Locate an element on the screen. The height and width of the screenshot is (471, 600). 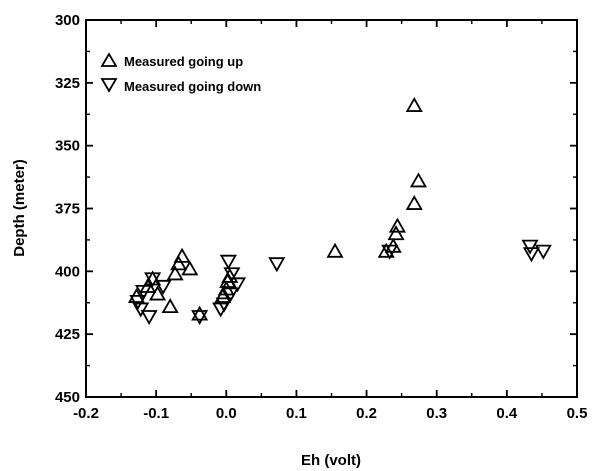
x-tick-label: -0.2 is located at coordinates (86, 413).